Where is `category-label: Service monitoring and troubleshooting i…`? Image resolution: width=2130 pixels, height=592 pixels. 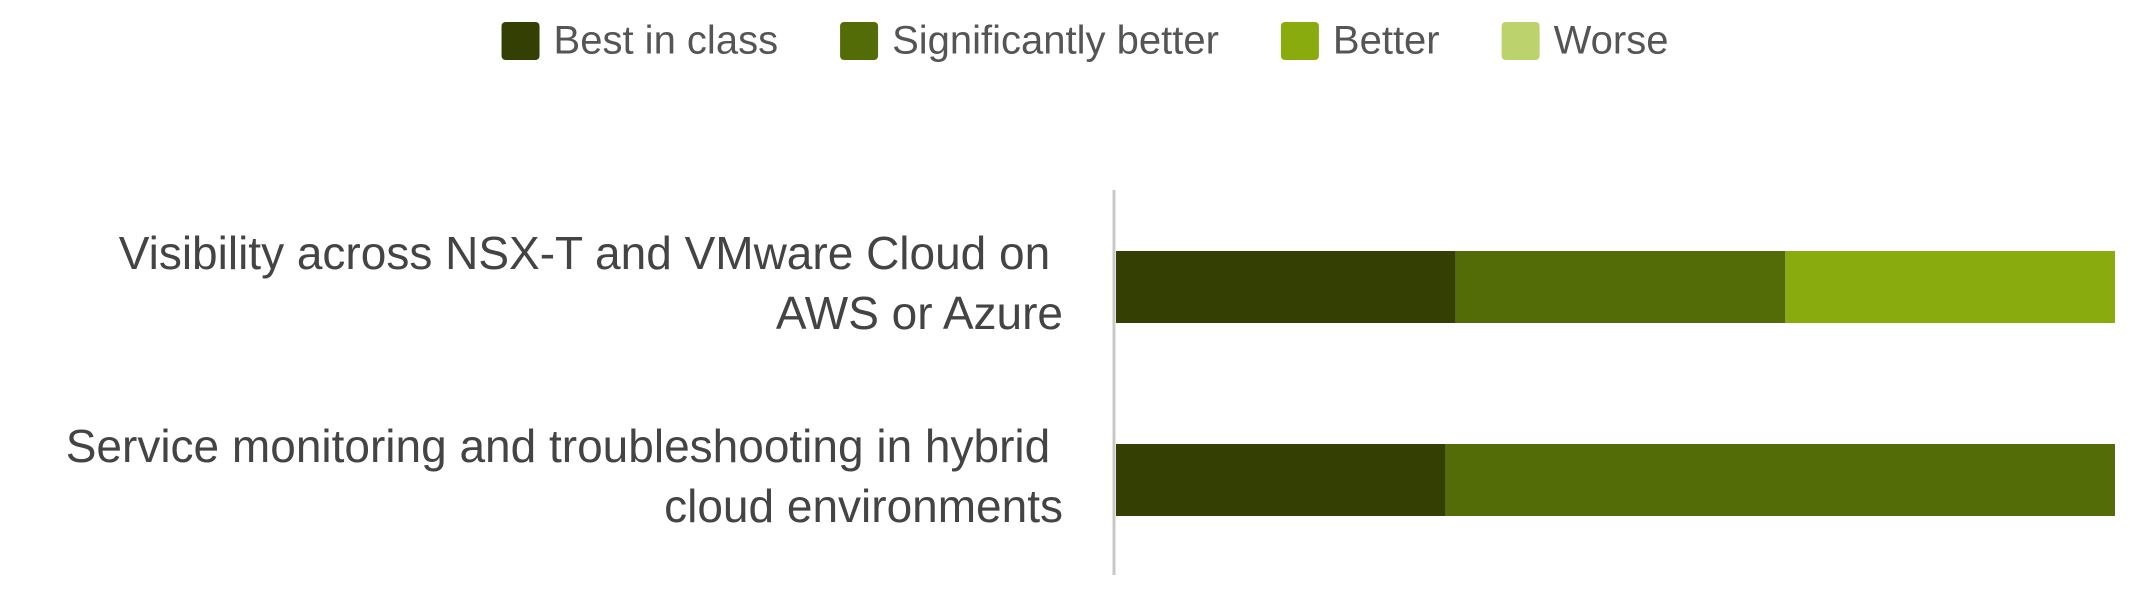
category-label: Service monitoring and troubleshooting i… is located at coordinates (564, 476).